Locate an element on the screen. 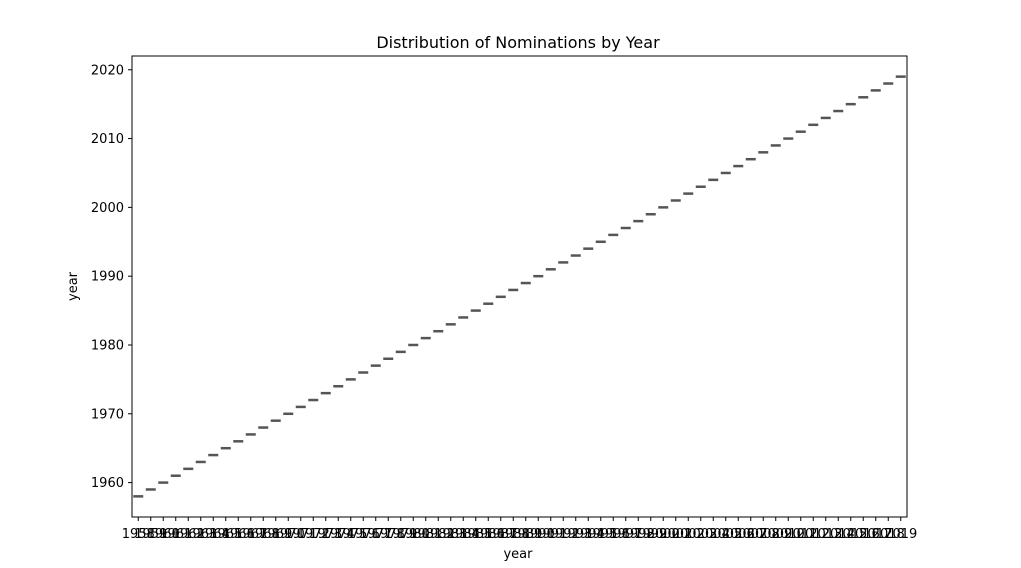  x-tick-label: 1998 is located at coordinates (638, 534).